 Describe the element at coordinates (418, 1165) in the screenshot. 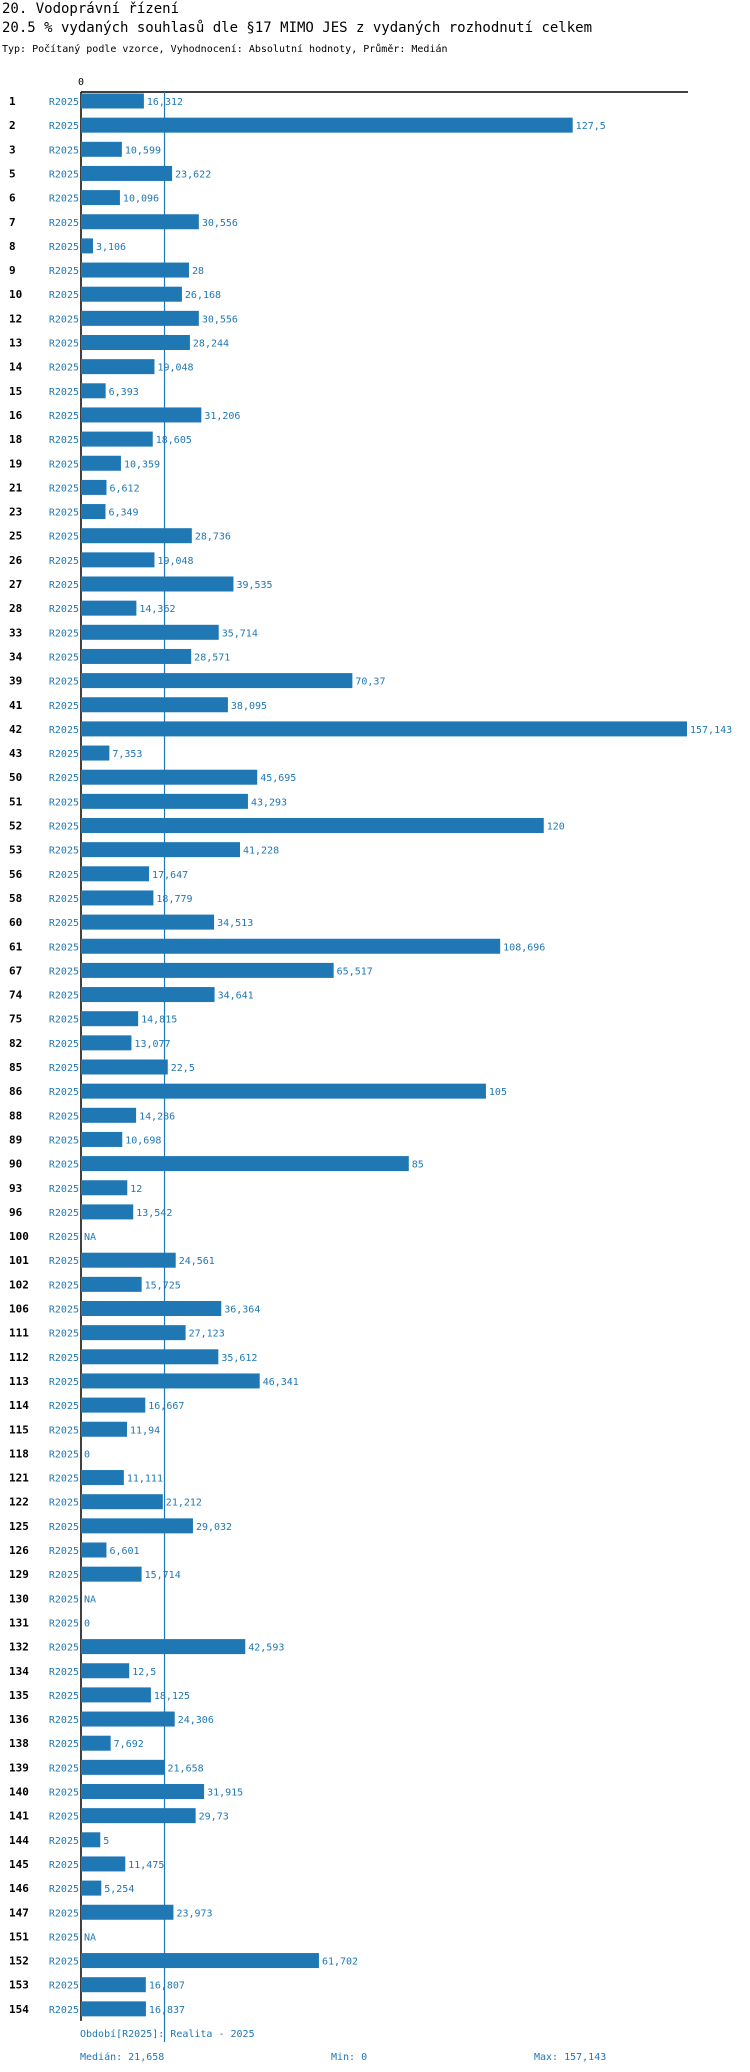

I see `bar-value-label: 85` at that location.